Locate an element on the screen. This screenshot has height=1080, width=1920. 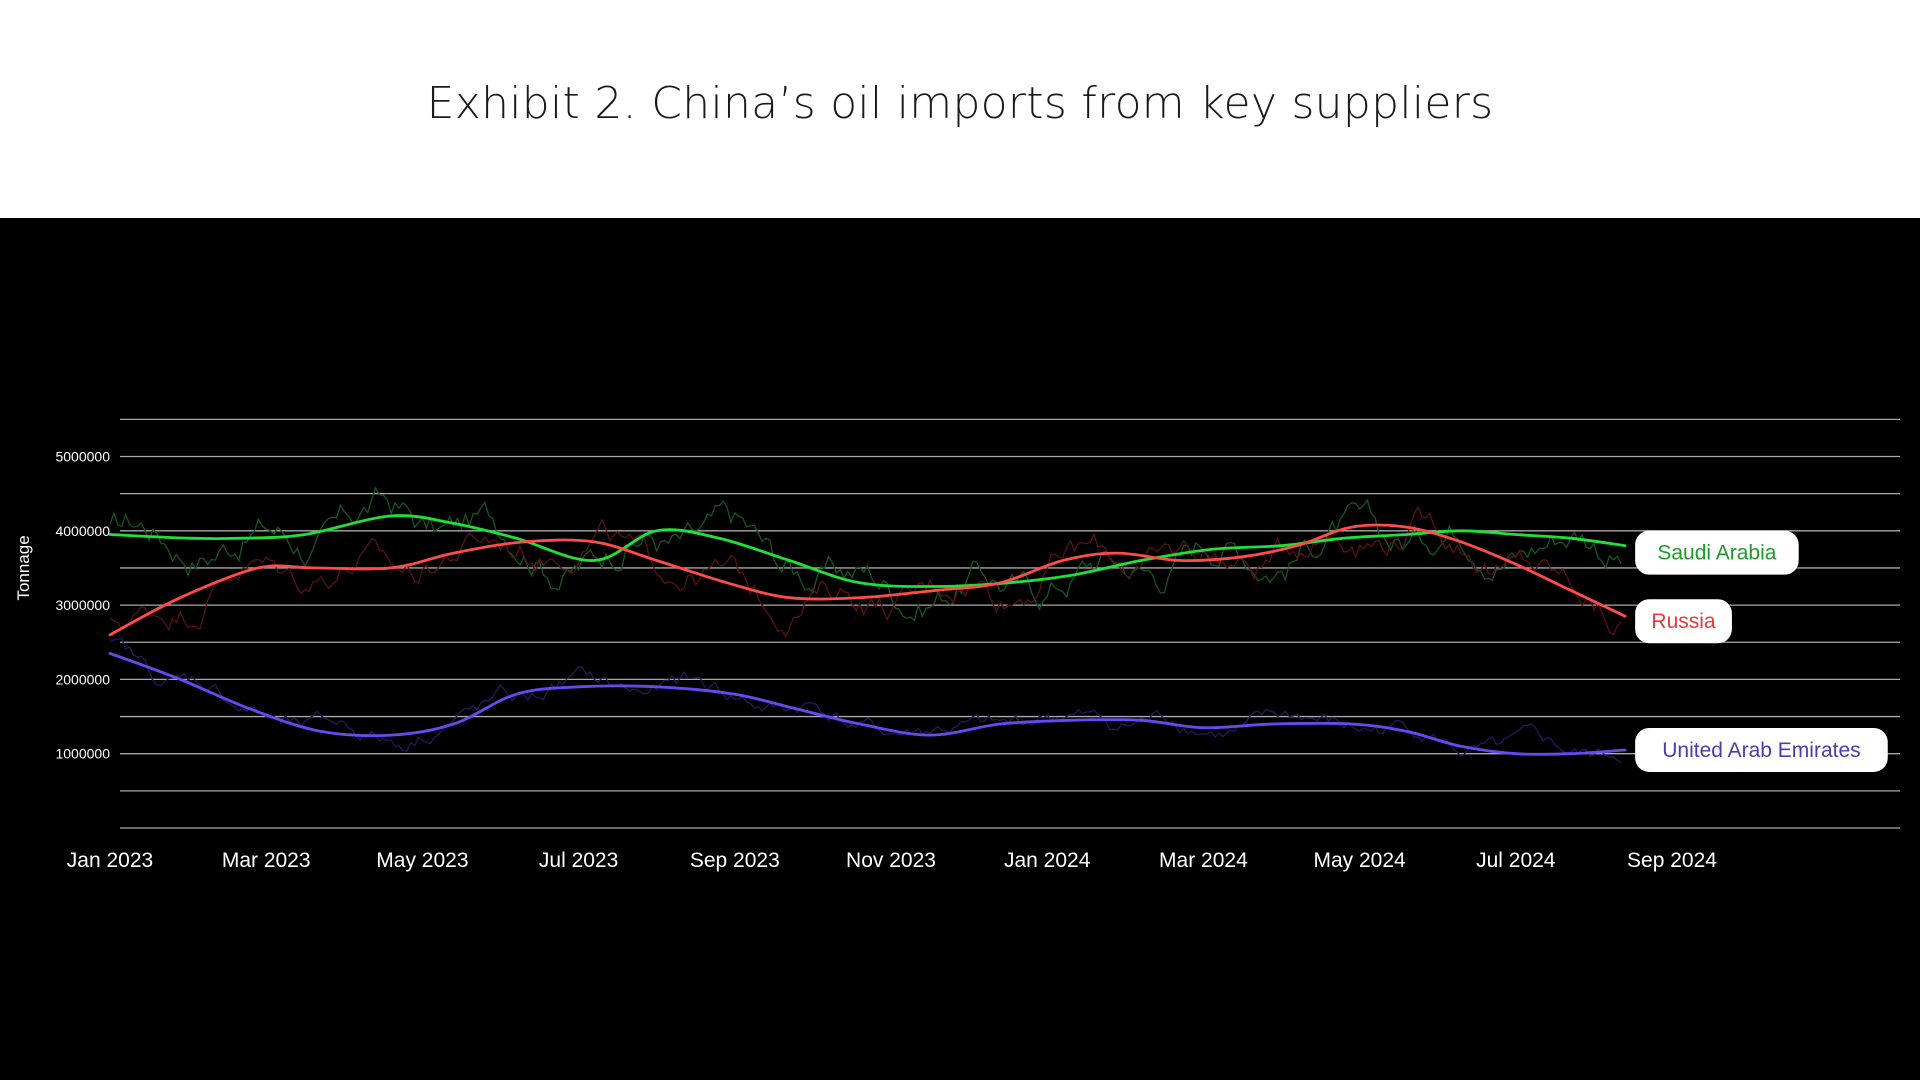
x-tick-label: Jan 2024 is located at coordinates (1047, 860).